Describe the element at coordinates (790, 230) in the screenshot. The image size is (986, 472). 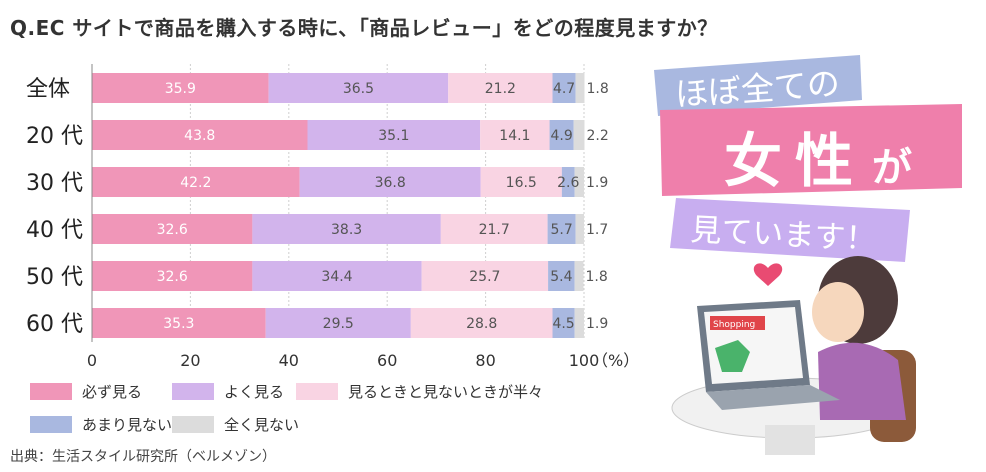
I see `callout-band-bottom` at that location.